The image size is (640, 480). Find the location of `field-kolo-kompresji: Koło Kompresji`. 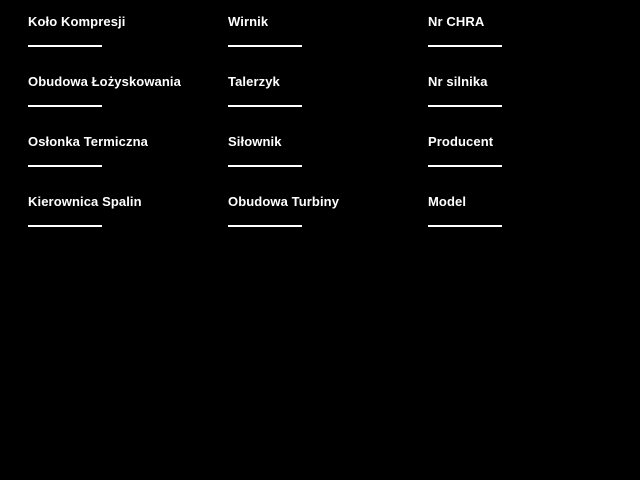

field-kolo-kompresji: Koło Kompresji is located at coordinates (128, 44).